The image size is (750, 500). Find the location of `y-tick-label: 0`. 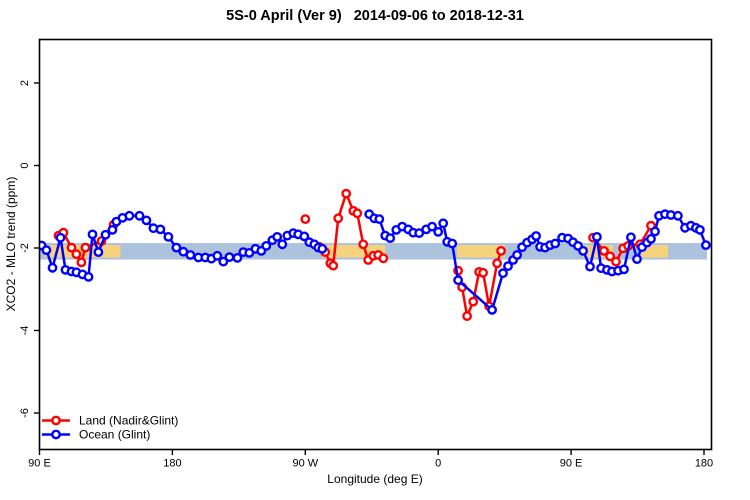

y-tick-label: 0 is located at coordinates (25, 165).